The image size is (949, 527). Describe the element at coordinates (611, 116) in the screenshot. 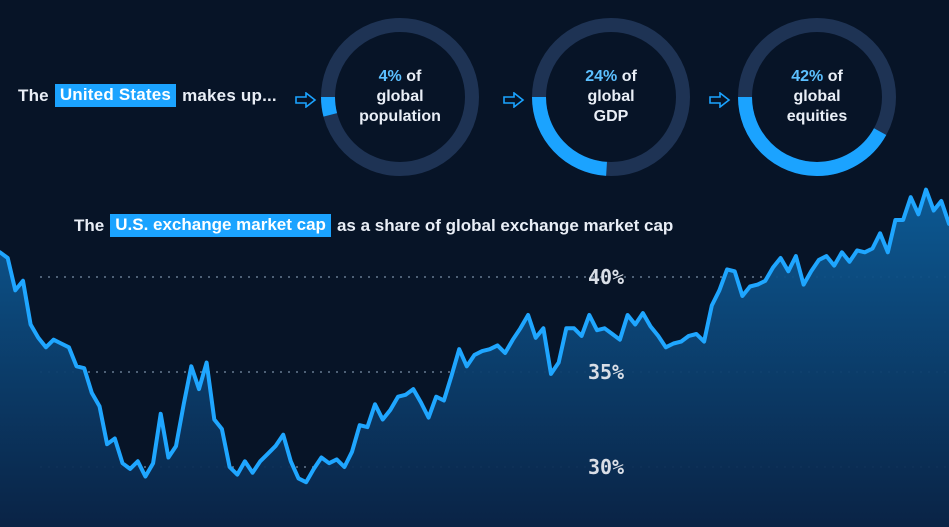

I see `donut-line3: GDP` at that location.